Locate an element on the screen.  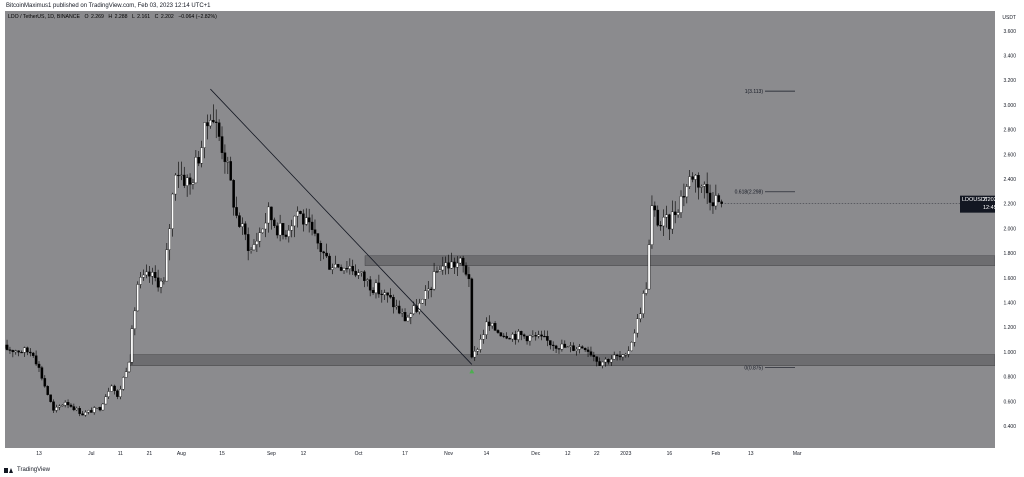
price-tag-symbol: LDOUSDT is located at coordinates (975, 200).